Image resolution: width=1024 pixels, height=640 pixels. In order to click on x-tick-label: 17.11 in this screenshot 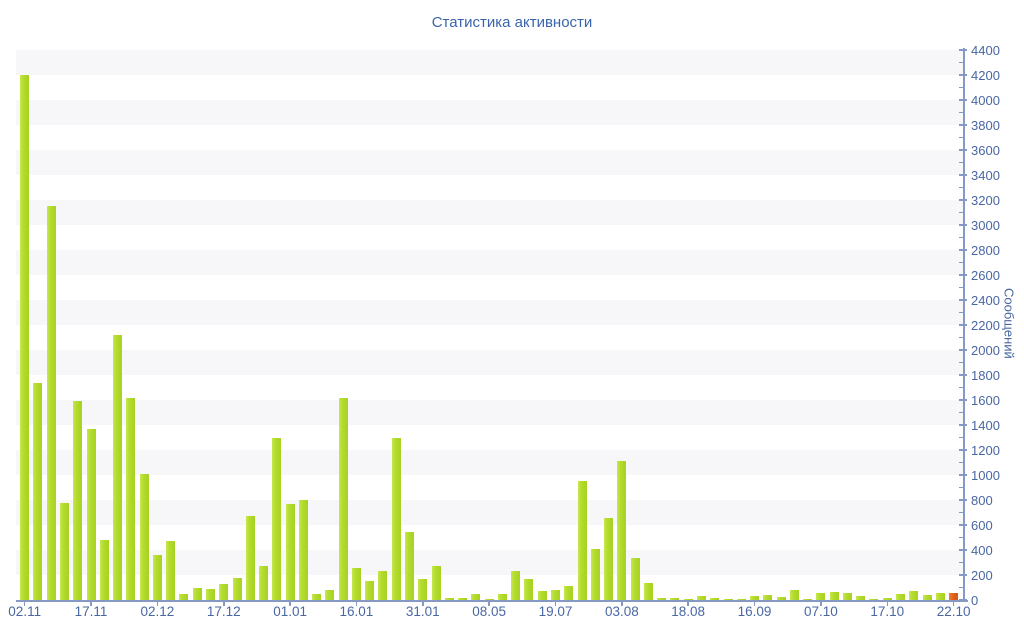, I will do `click(91, 611)`.